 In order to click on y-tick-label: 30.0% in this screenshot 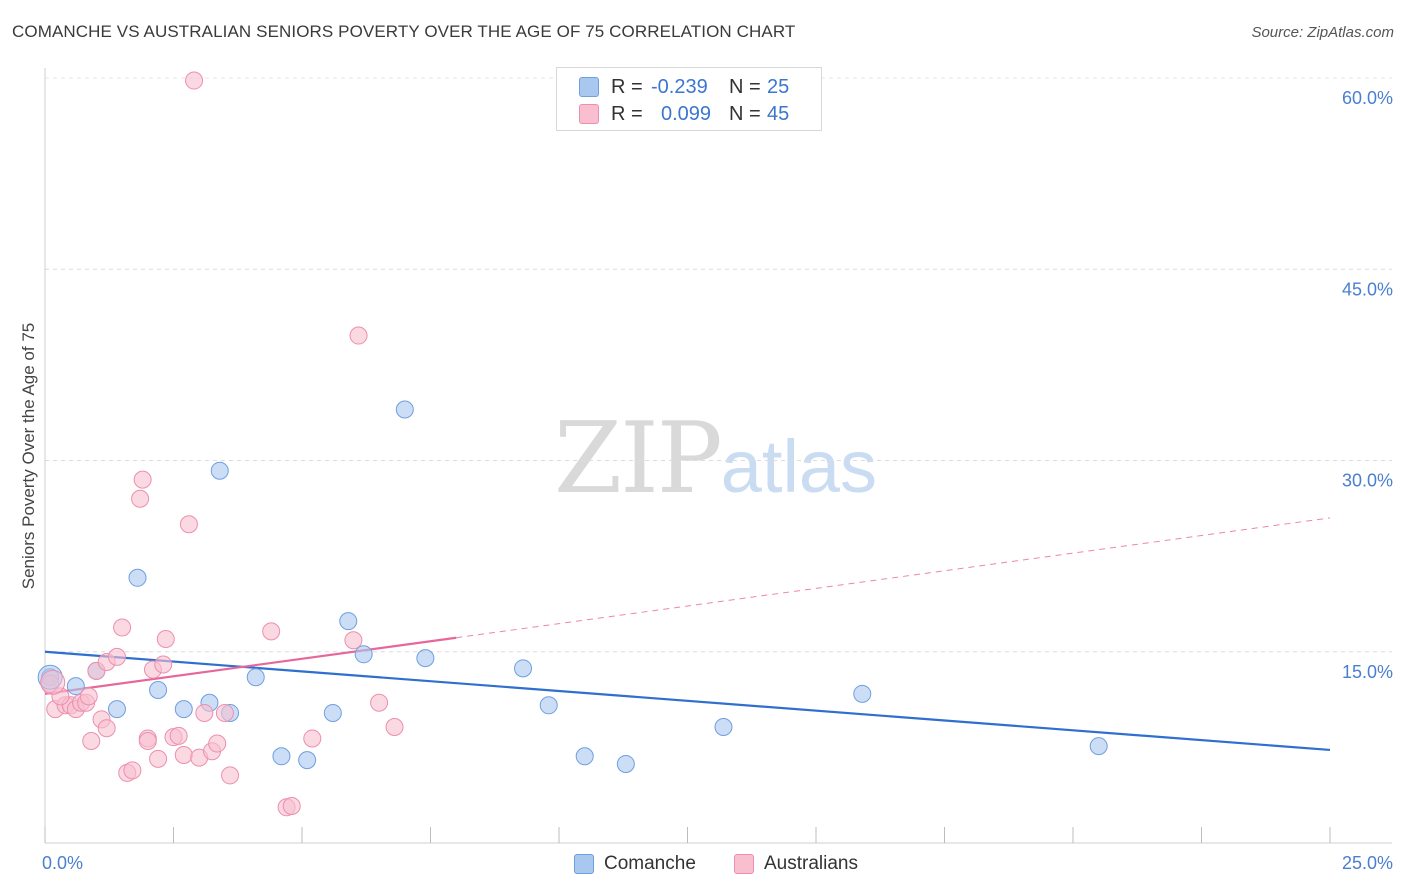, I will do `click(1367, 481)`.